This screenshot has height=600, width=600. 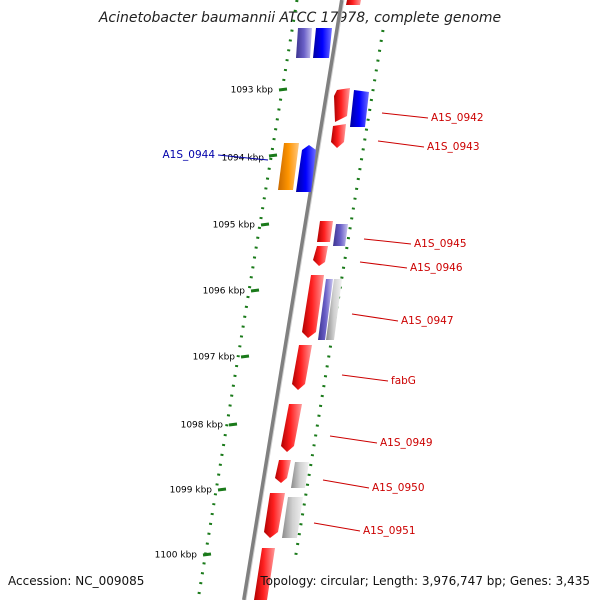 I want to click on gene-label-A1S_0943: A1S_0943, so click(x=453, y=147).